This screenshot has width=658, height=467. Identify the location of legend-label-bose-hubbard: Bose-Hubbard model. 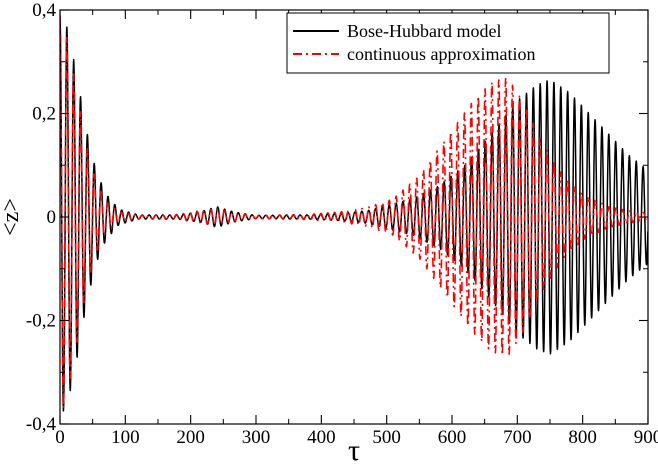
(424, 31).